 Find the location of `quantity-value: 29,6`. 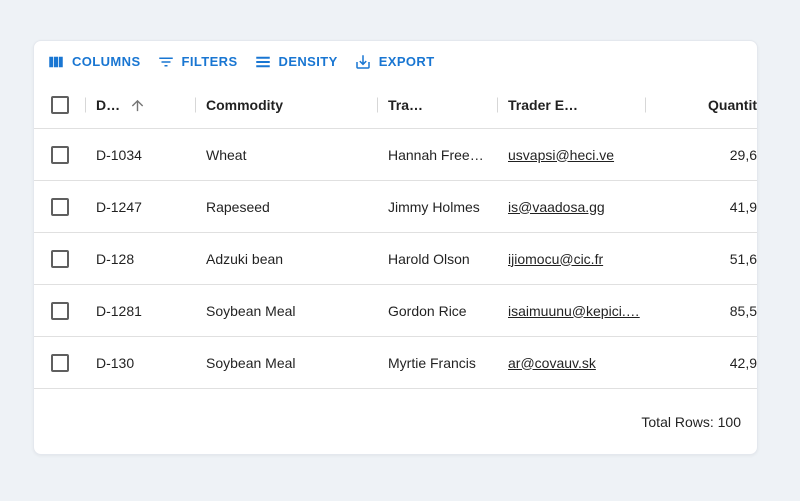

quantity-value: 29,6 is located at coordinates (743, 154).